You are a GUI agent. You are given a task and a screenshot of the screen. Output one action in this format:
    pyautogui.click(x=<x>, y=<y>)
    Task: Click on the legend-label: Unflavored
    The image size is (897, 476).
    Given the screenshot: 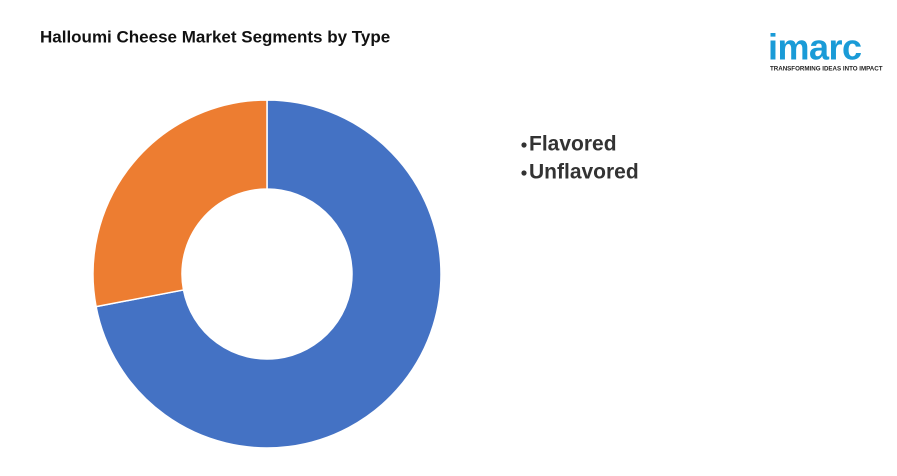 What is the action you would take?
    pyautogui.click(x=584, y=172)
    